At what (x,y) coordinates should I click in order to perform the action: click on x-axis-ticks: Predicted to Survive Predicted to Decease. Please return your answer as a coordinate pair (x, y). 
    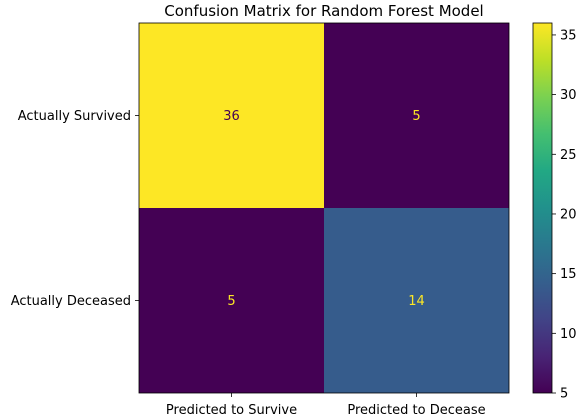
    Looking at the image, I should click on (326, 405).